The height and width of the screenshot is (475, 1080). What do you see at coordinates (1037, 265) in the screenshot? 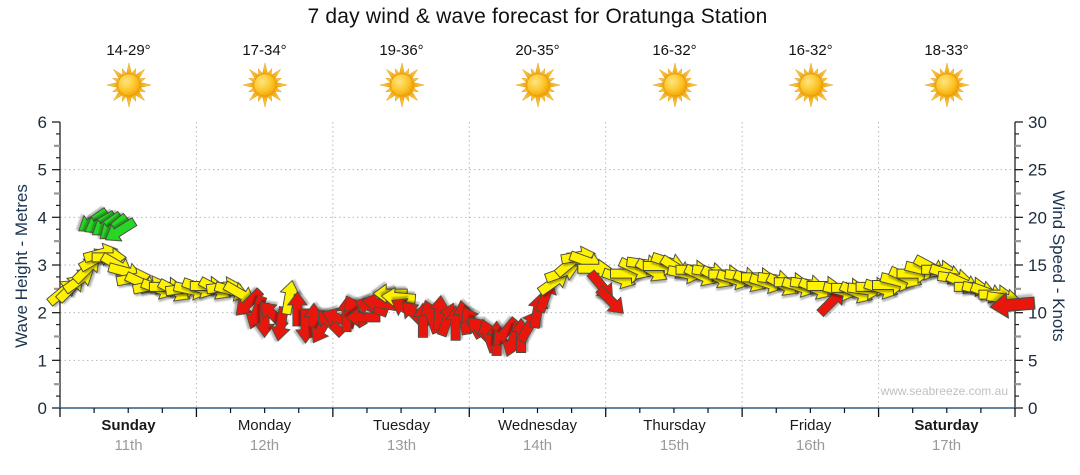
I see `right-tick-label: 15` at bounding box center [1037, 265].